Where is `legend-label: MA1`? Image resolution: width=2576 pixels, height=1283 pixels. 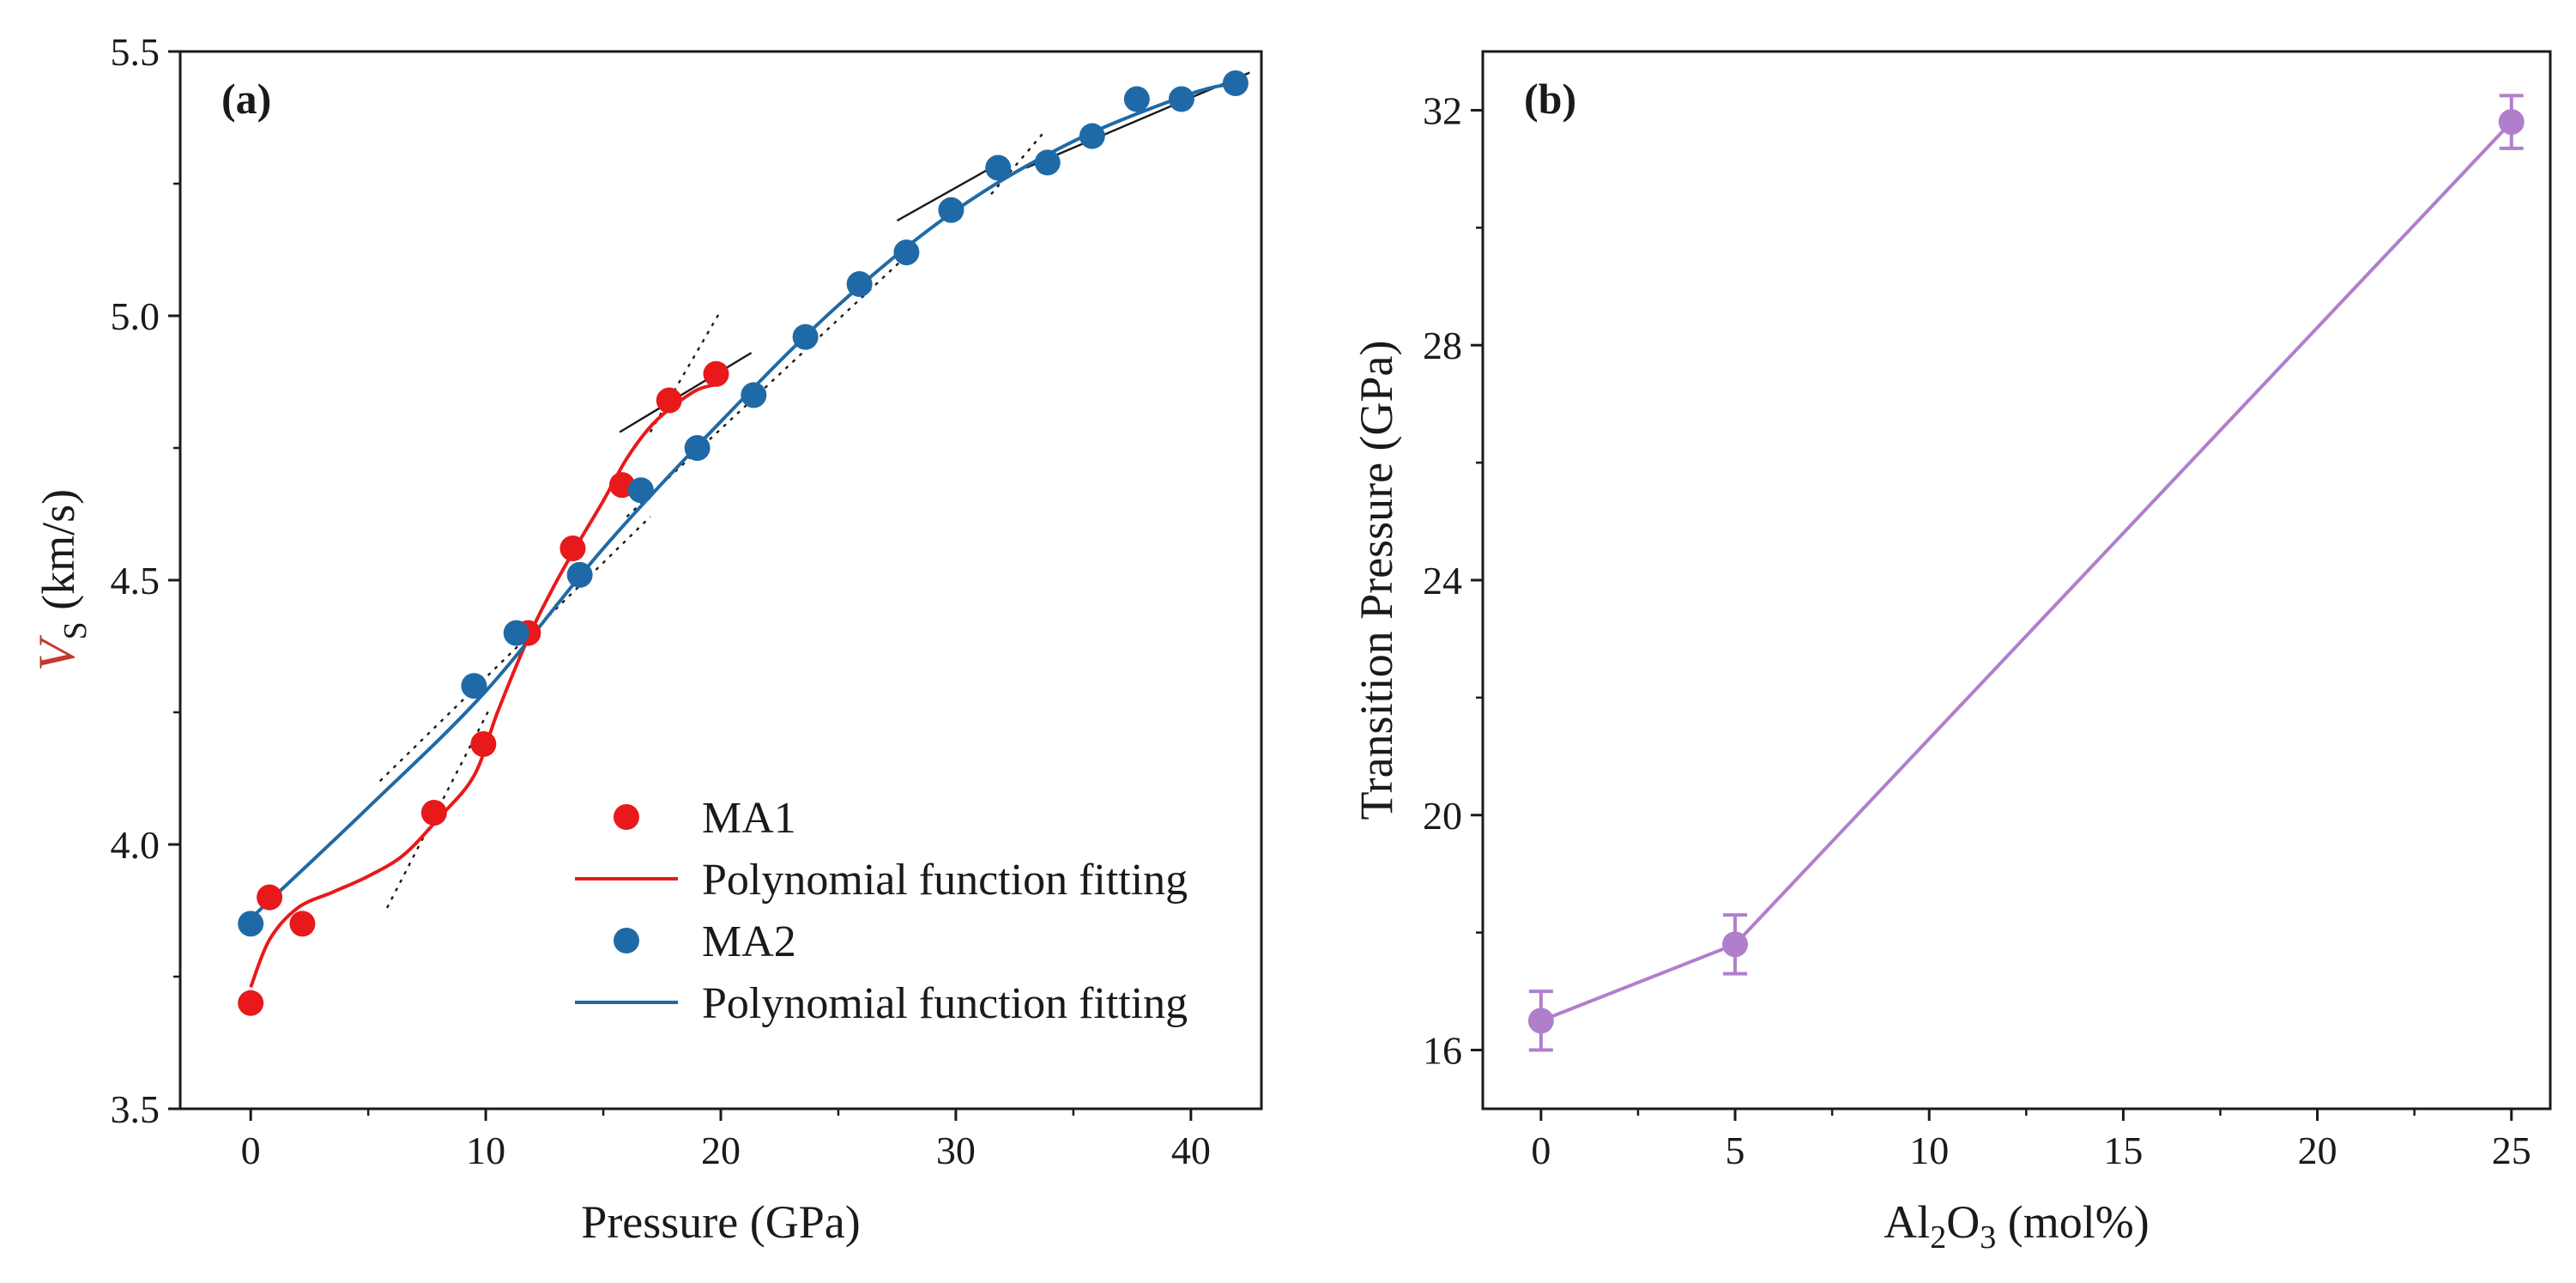 legend-label: MA1 is located at coordinates (749, 819).